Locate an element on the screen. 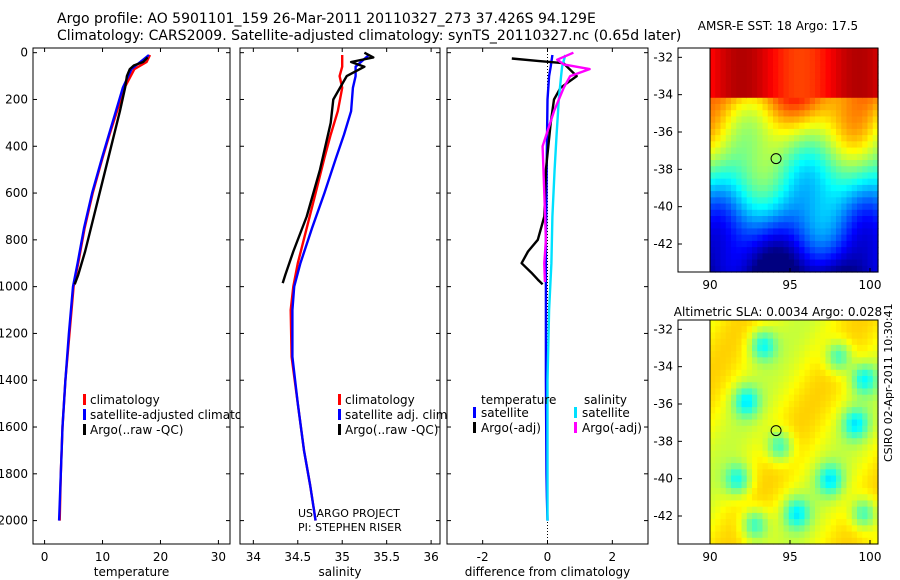 The image size is (900, 580). x-tick-label: 100 is located at coordinates (870, 557).